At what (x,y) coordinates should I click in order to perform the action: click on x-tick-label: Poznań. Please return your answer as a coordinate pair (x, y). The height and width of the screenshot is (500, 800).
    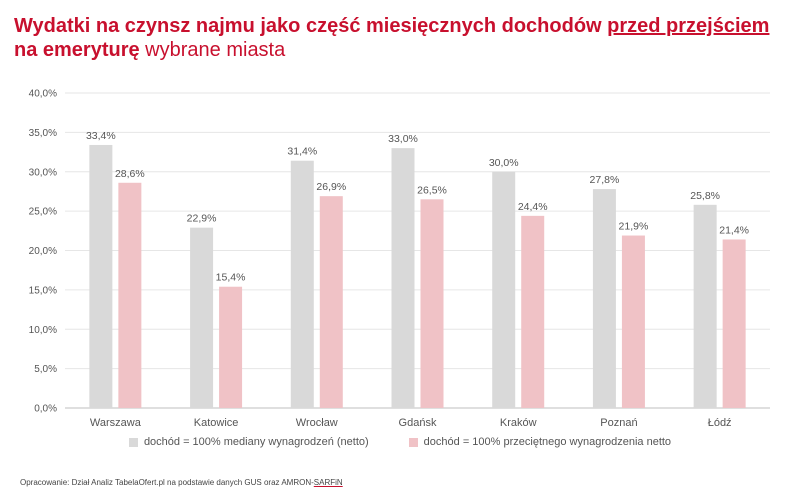
    Looking at the image, I should click on (618, 423).